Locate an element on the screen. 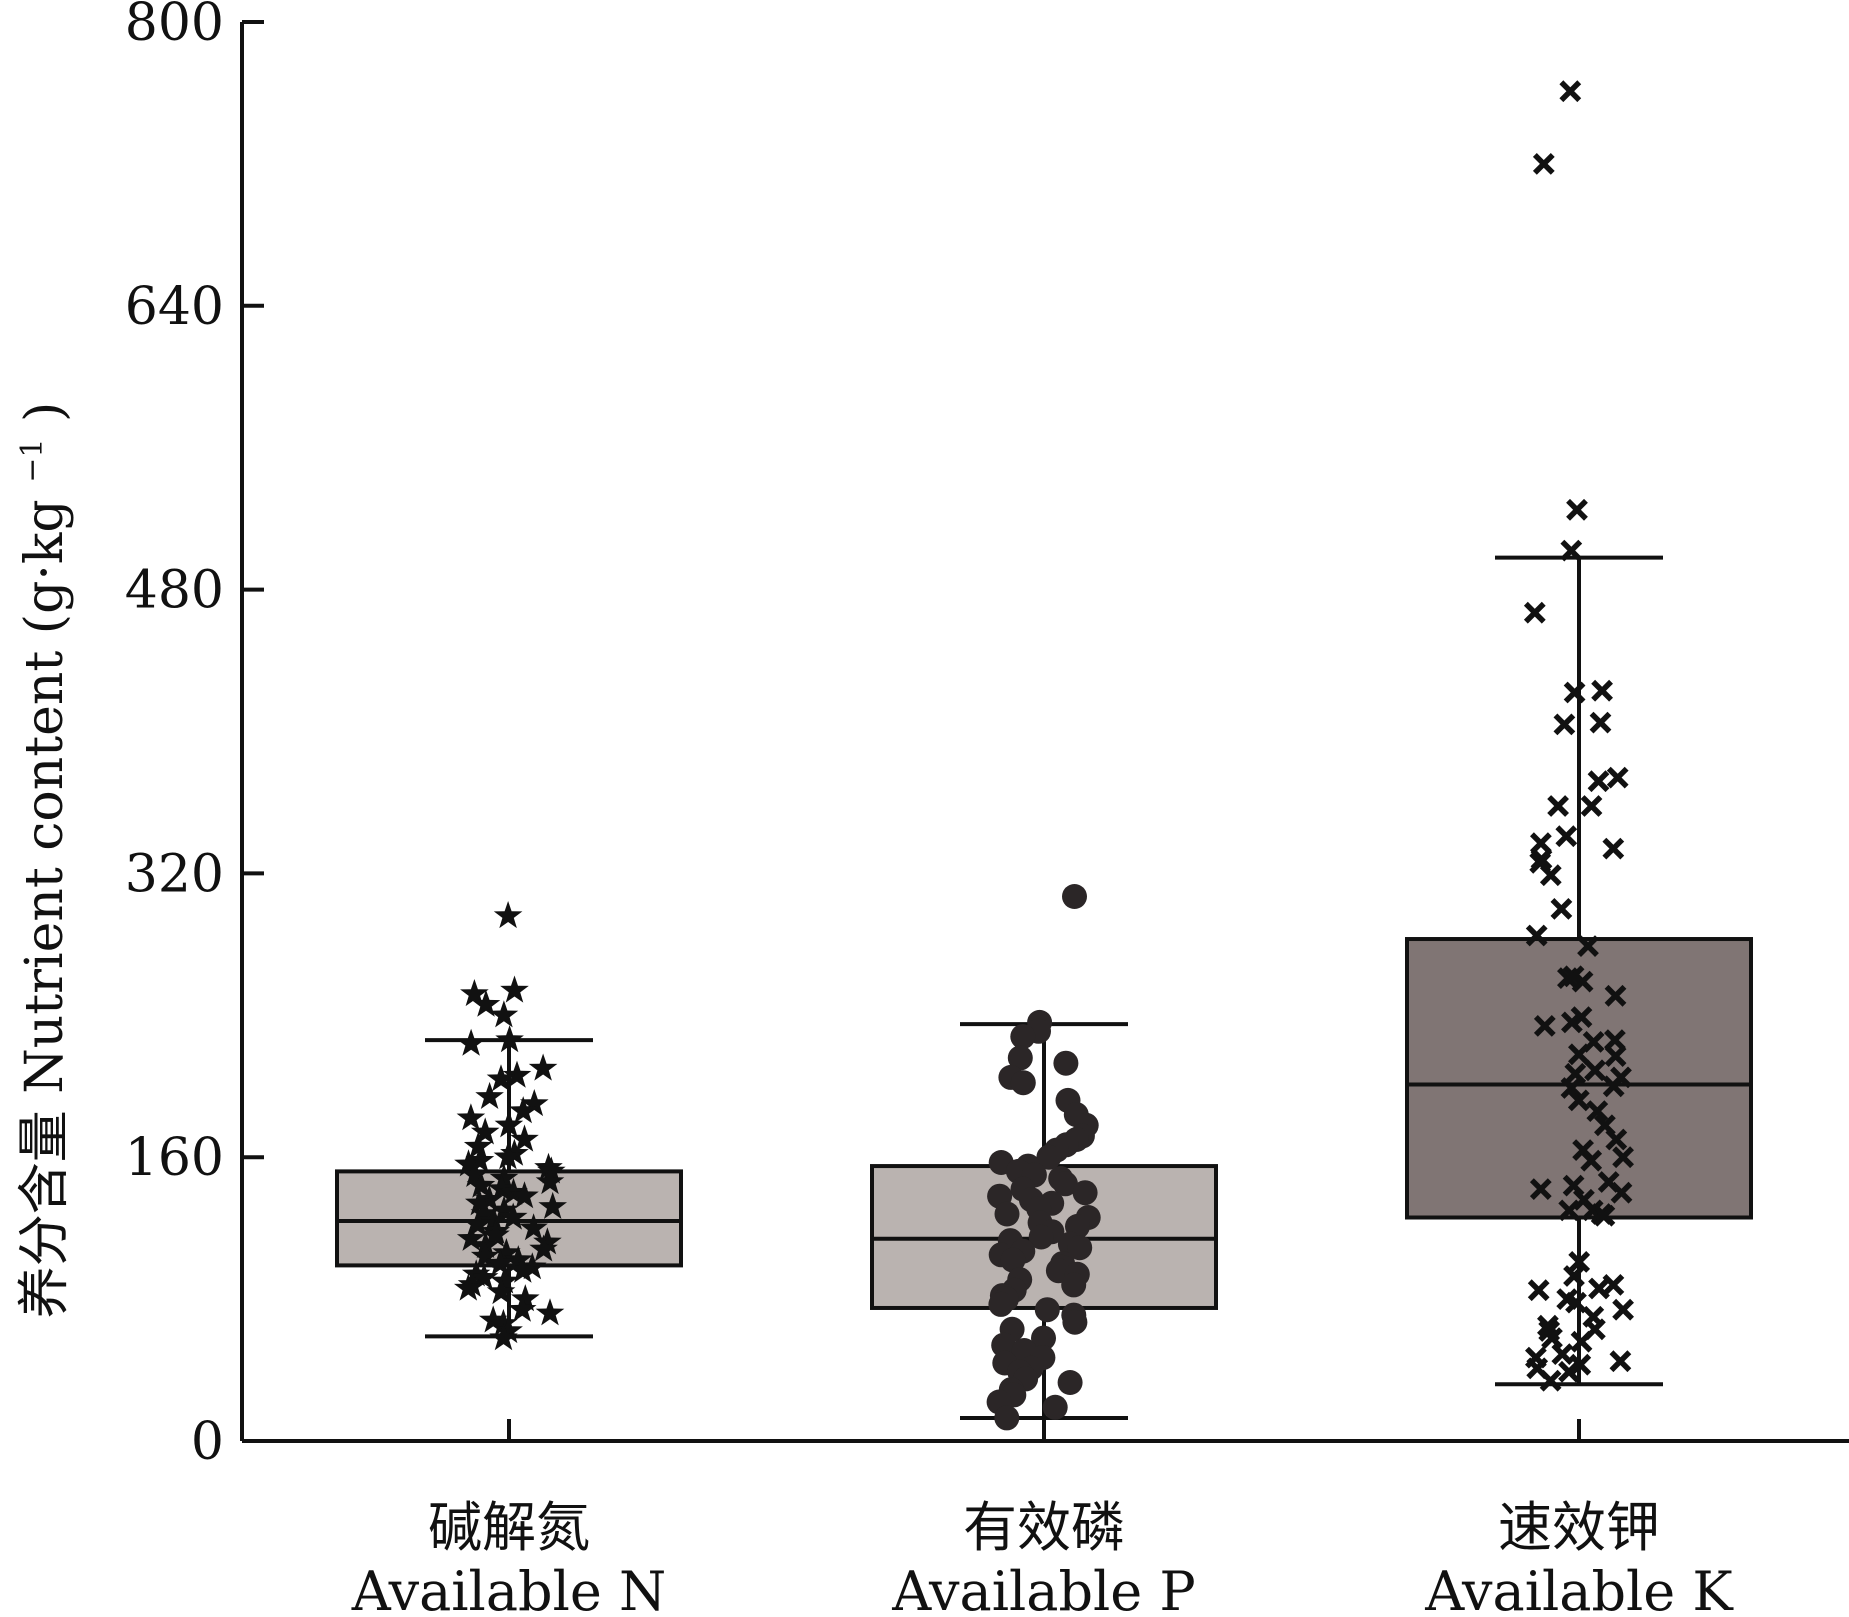 This screenshot has width=1849, height=1617. x-tick-label-cn-0: 碱解氮 is located at coordinates (509, 1527).